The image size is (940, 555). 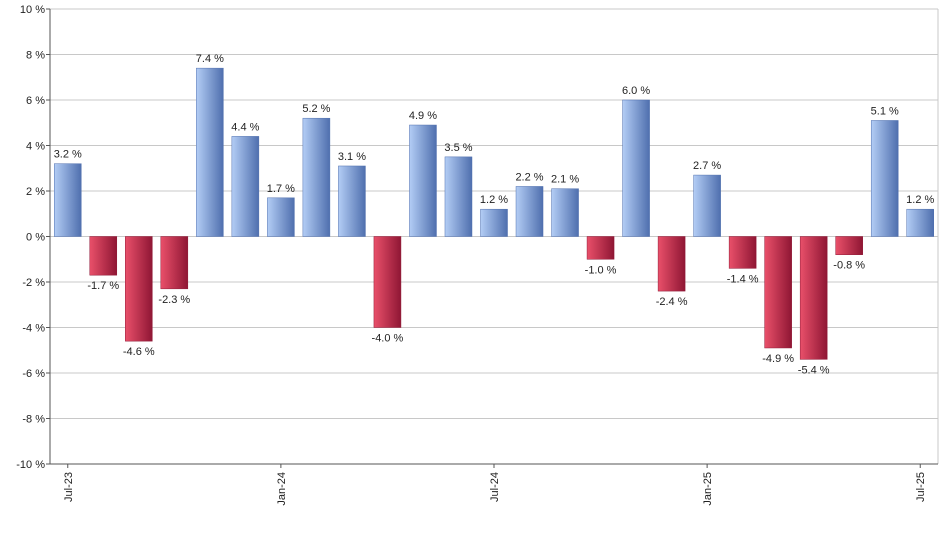 I want to click on y-tick-label: 10 %, so click(x=32, y=10).